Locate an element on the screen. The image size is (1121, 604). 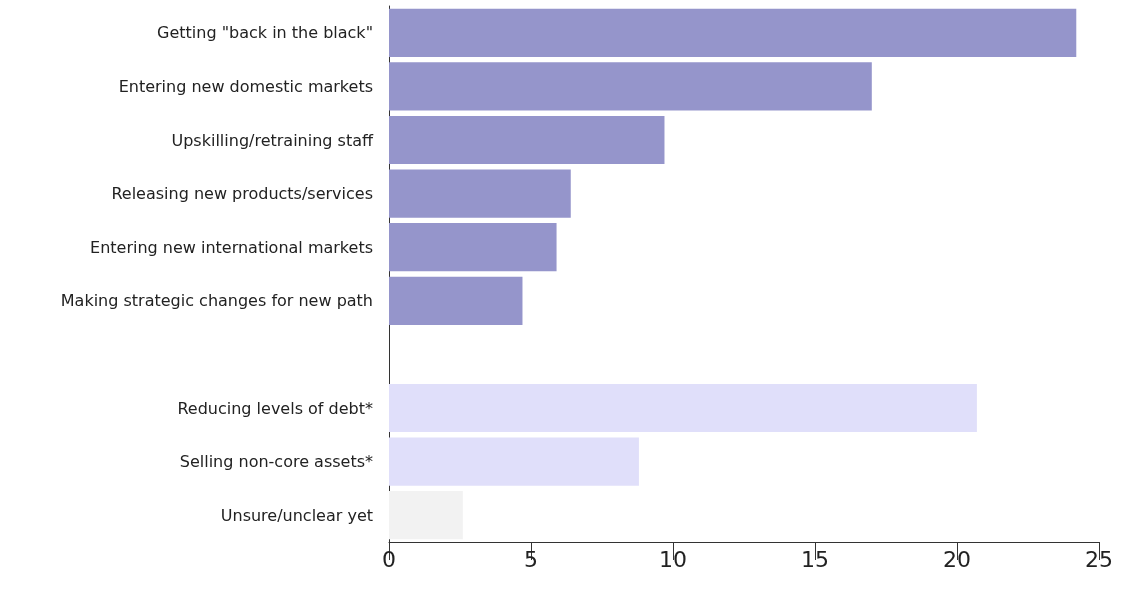
y-tick-label: Releasing new products/services is located at coordinates (242, 194).